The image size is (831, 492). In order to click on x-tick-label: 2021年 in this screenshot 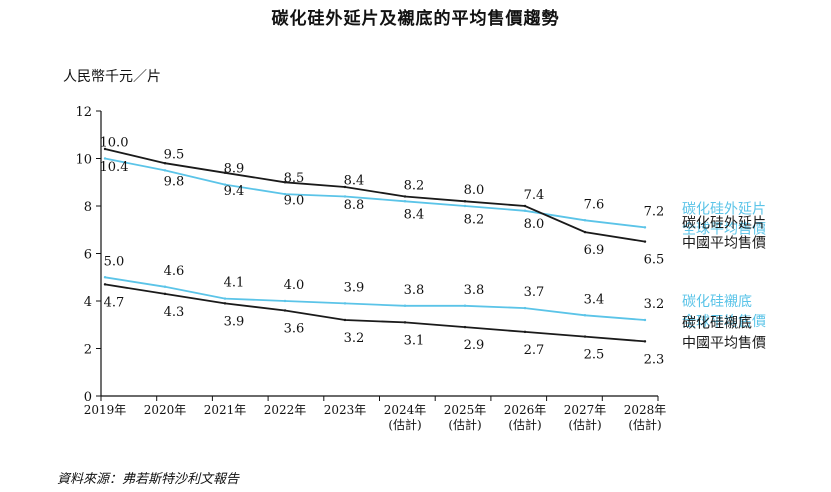, I will do `click(225, 410)`.